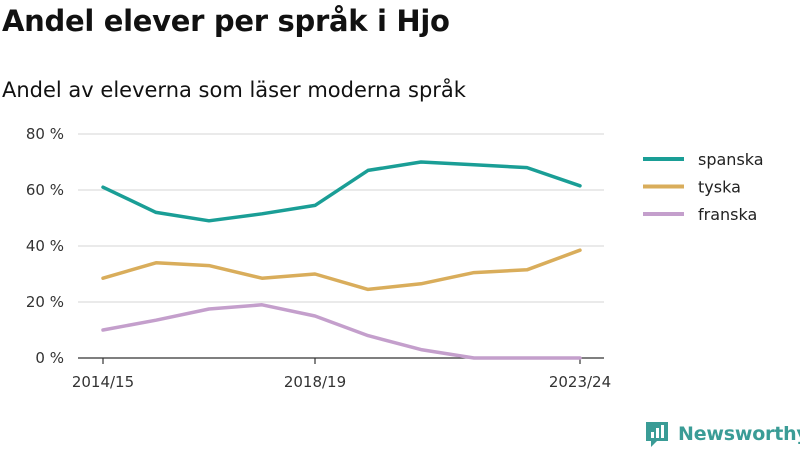  I want to click on y-tick-label: 20 %, so click(45, 302).